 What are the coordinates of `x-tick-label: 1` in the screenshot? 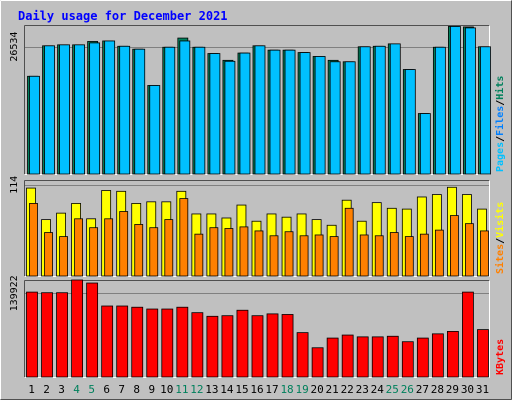 It's located at (31, 389).